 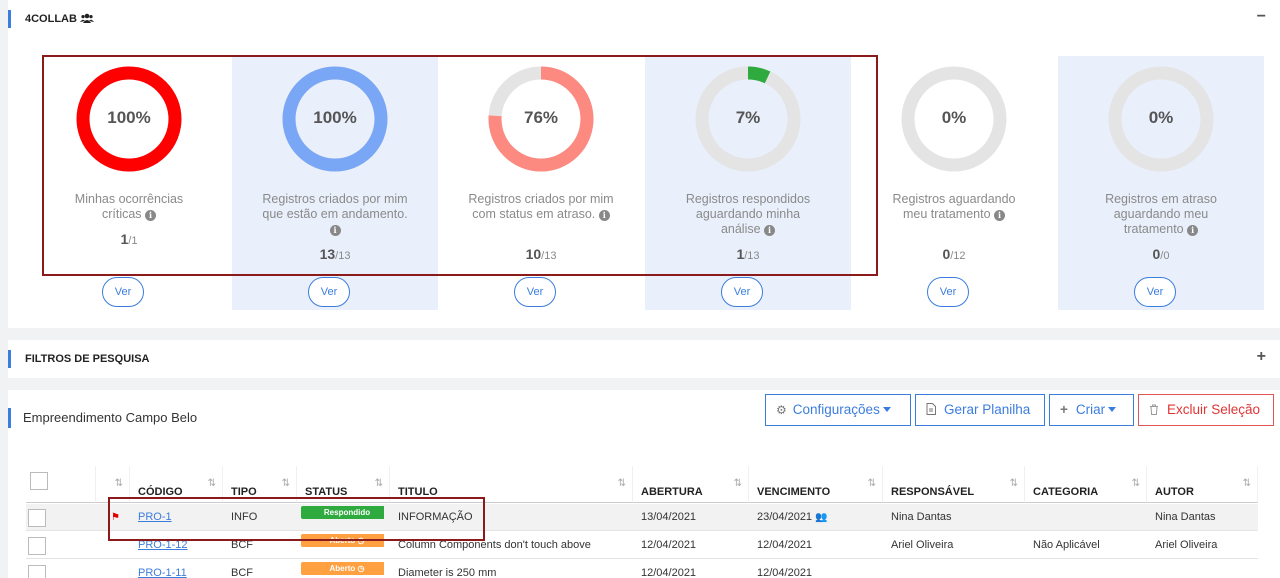 I want to click on donut-value-arc, so click(x=748, y=119).